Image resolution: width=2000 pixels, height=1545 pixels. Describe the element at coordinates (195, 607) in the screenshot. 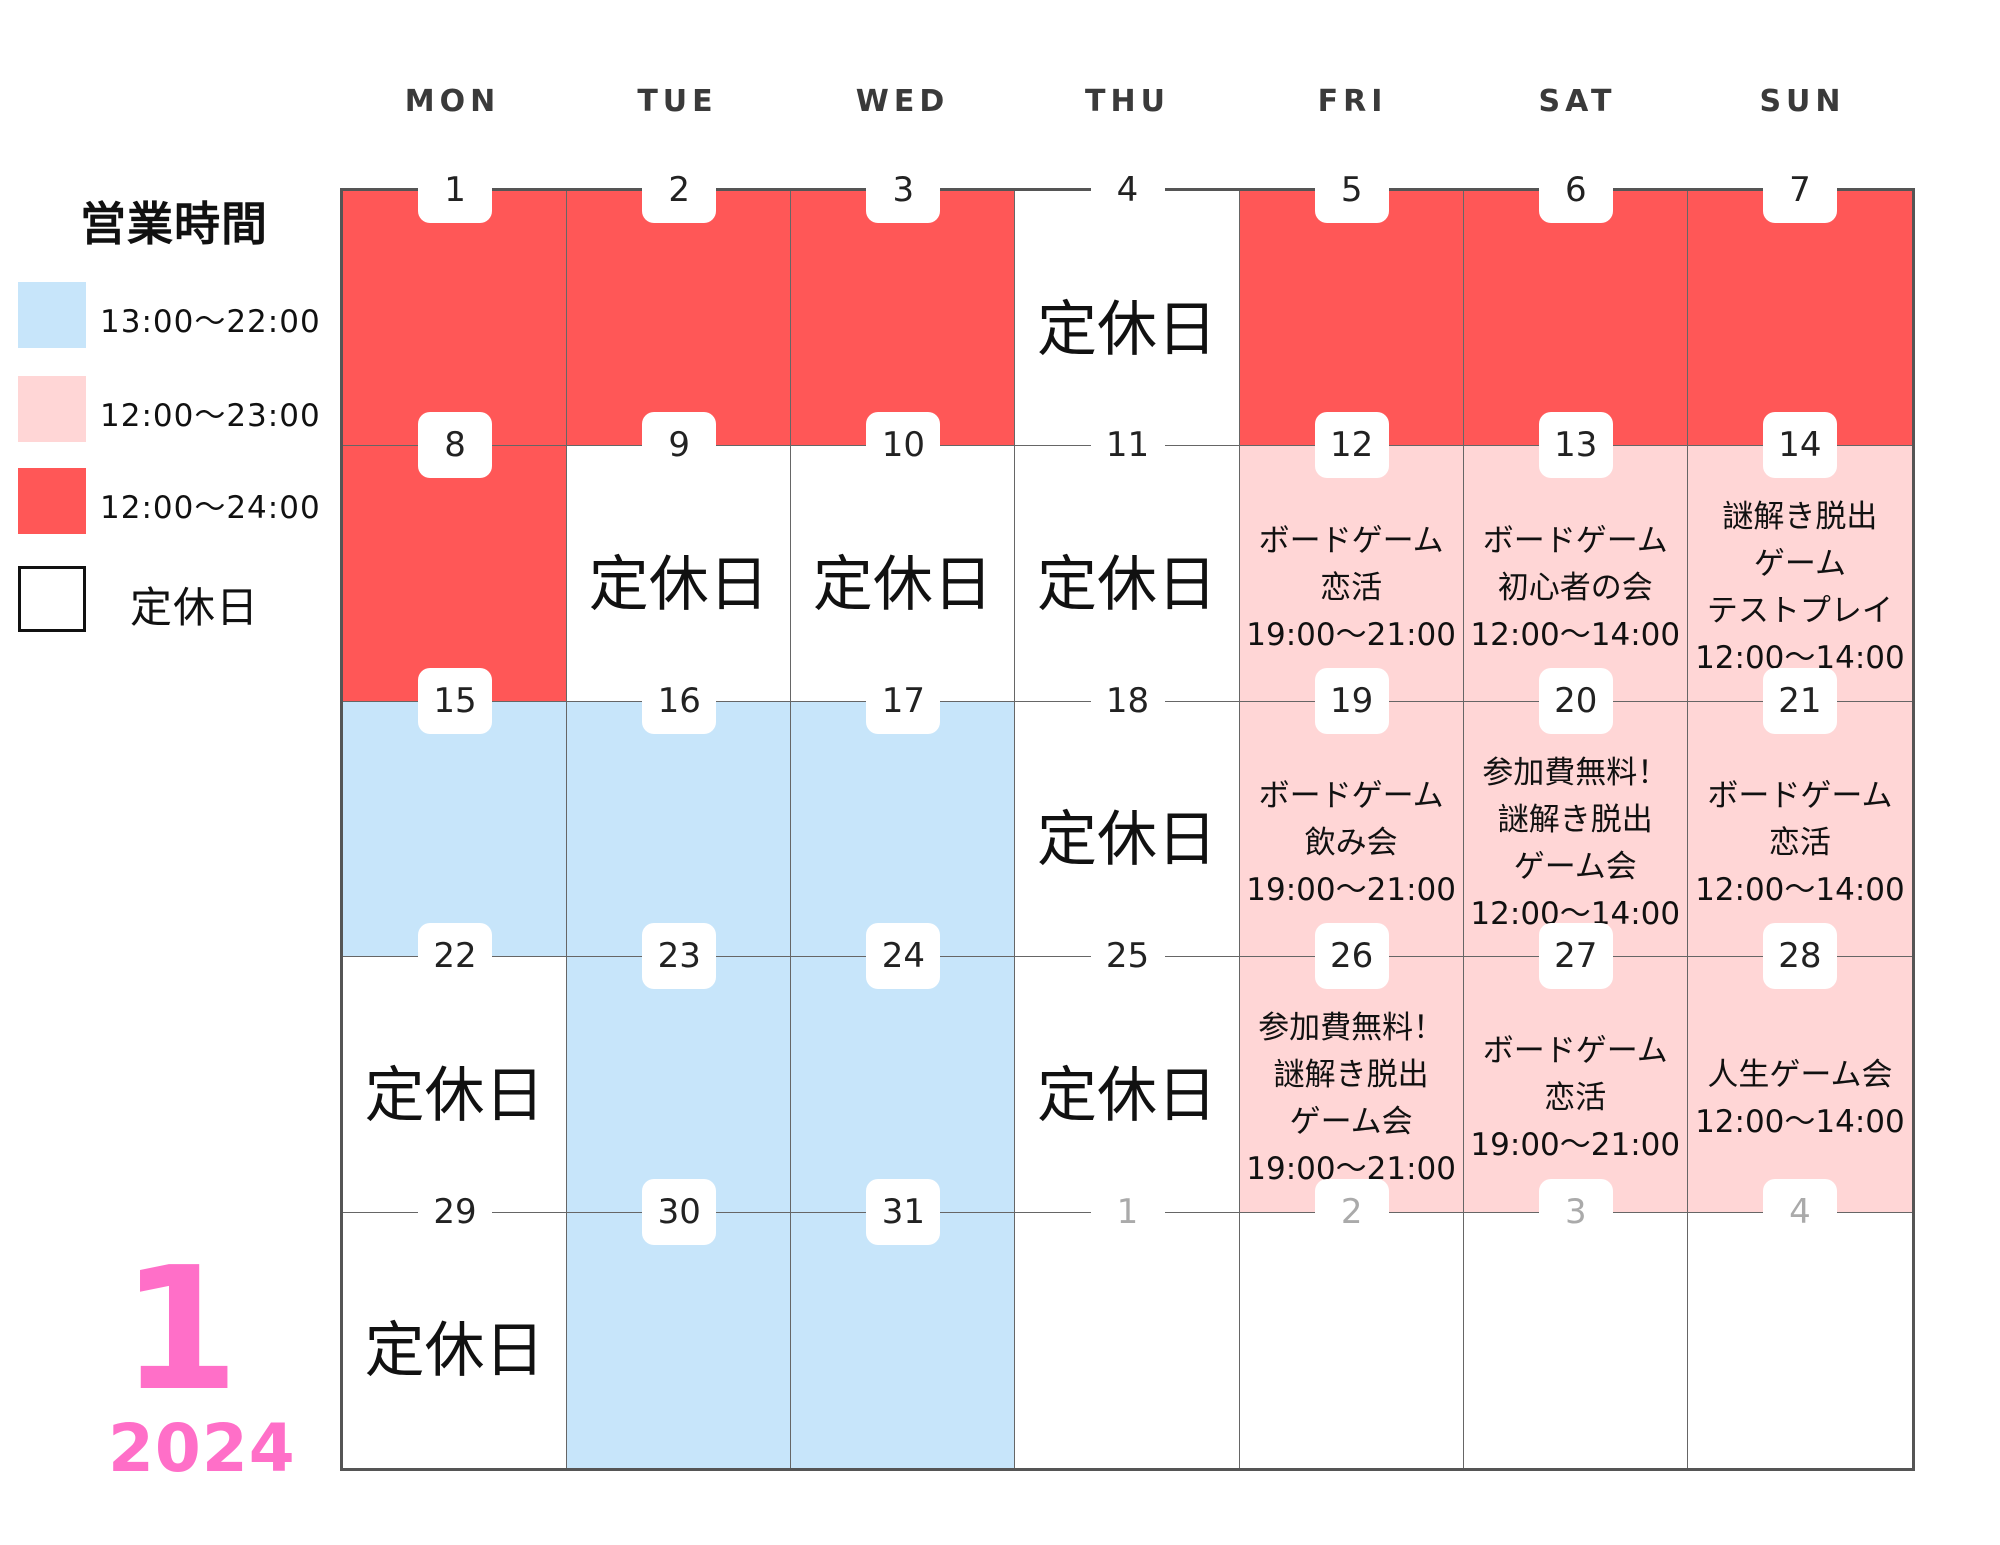

I see `legend-label-closed: 定休日` at that location.